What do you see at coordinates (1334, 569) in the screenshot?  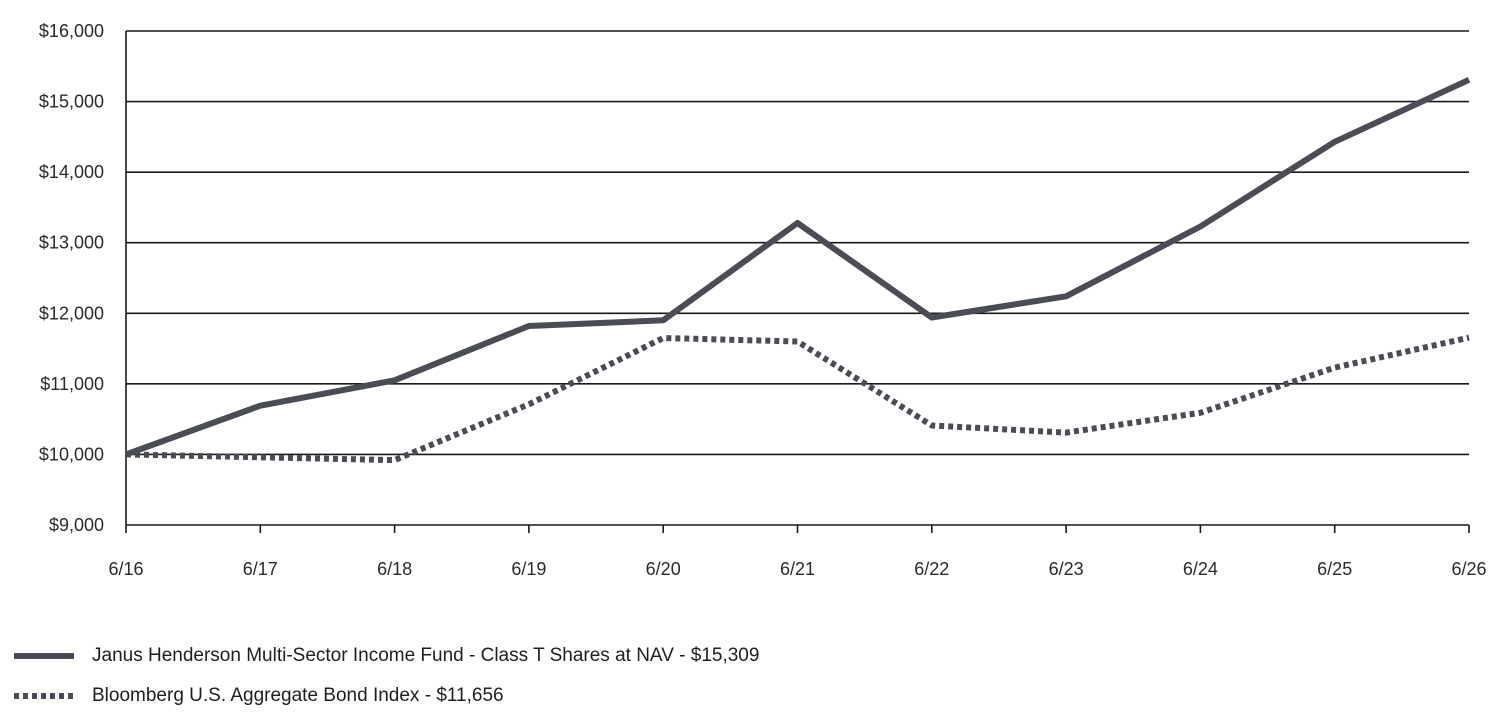 I see `x-tick-label: 6/25` at bounding box center [1334, 569].